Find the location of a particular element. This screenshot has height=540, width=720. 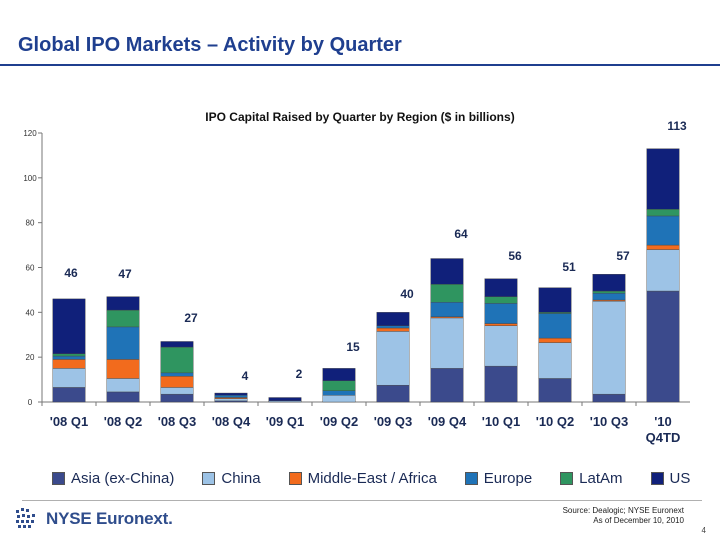

total-data-label: 51 is located at coordinates (569, 267).